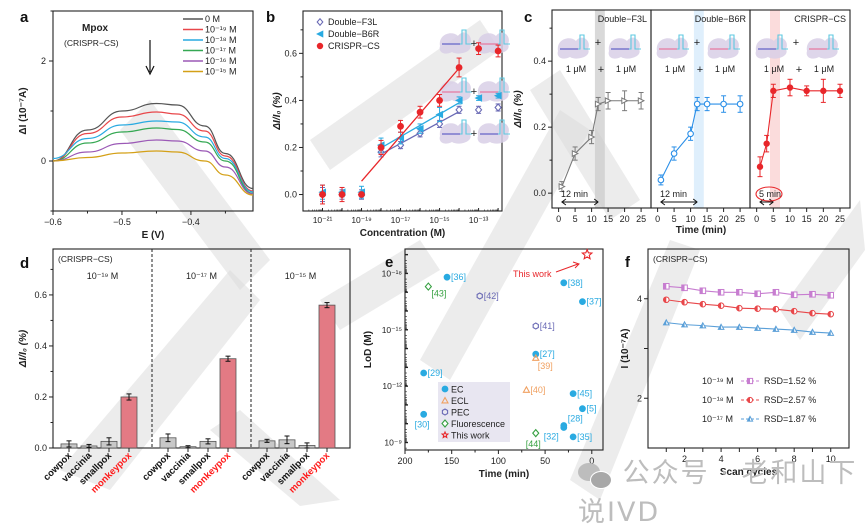 The height and width of the screenshot is (529, 865). Describe the element at coordinates (438, 294) in the screenshot. I see `point-label: [43]` at that location.